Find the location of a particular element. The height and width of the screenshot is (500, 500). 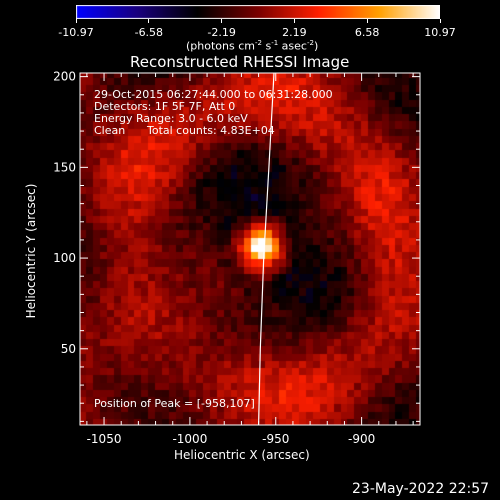

y-tick-label: 150 is located at coordinates (64, 167).